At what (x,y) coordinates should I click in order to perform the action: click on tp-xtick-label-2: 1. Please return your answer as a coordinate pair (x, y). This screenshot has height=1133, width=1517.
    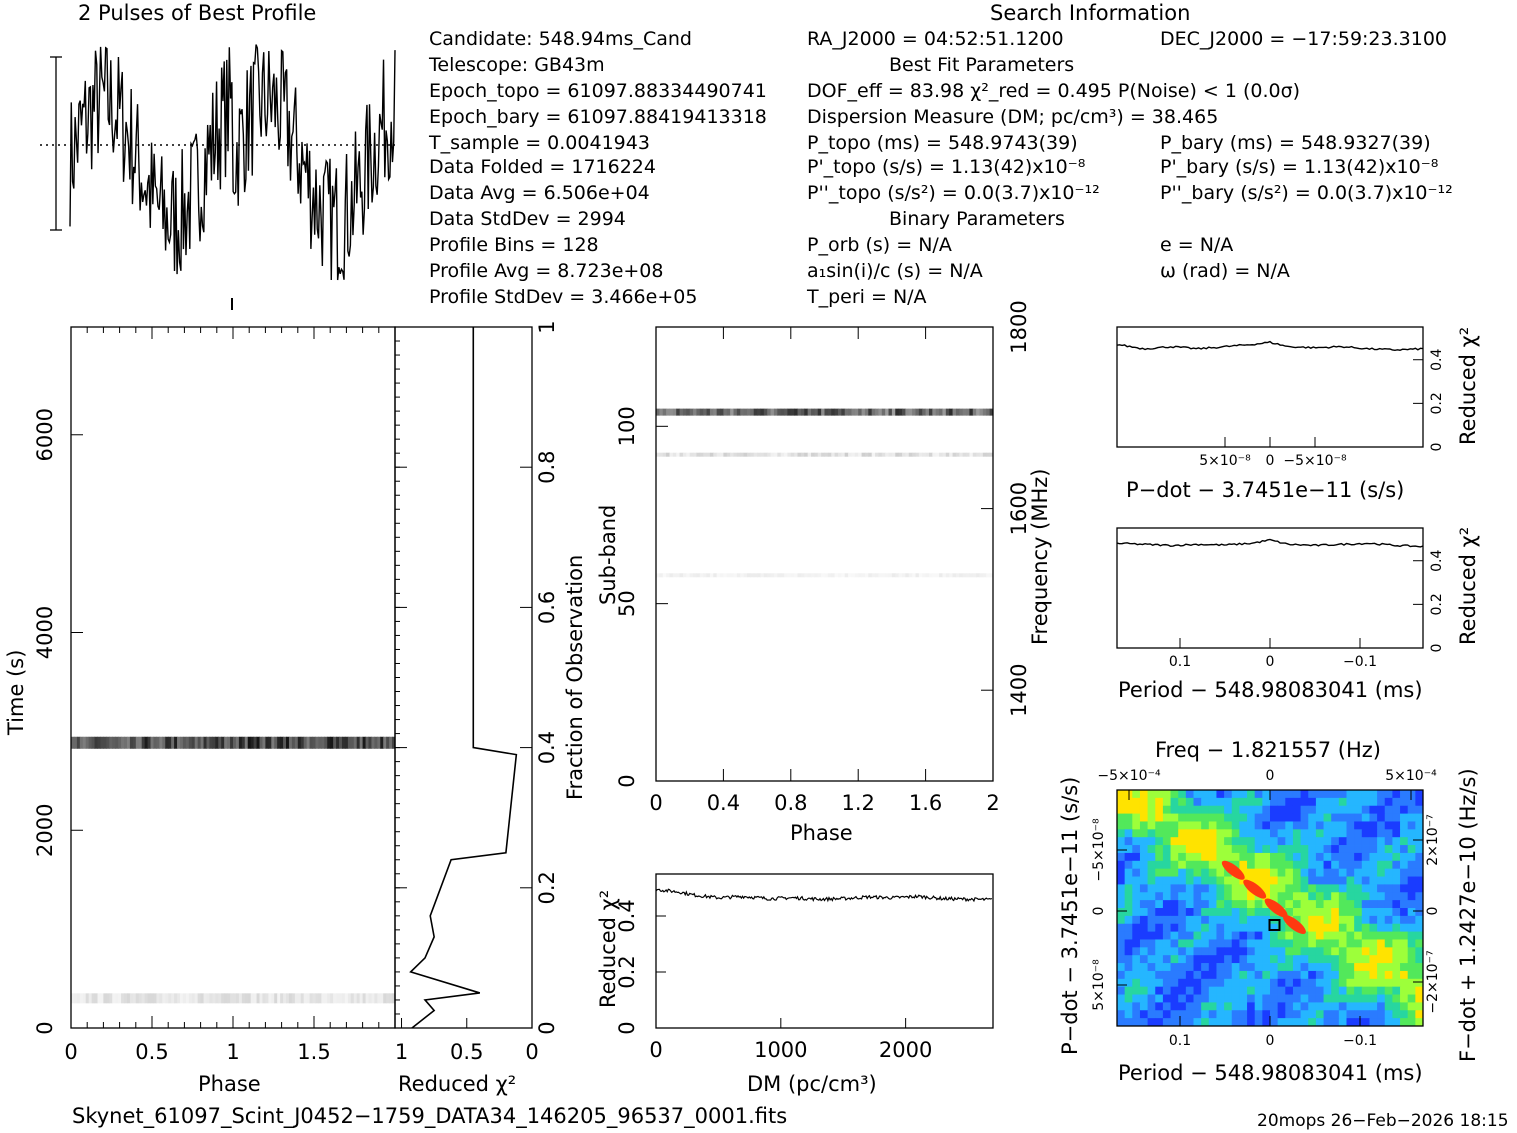
    Looking at the image, I should click on (232, 1052).